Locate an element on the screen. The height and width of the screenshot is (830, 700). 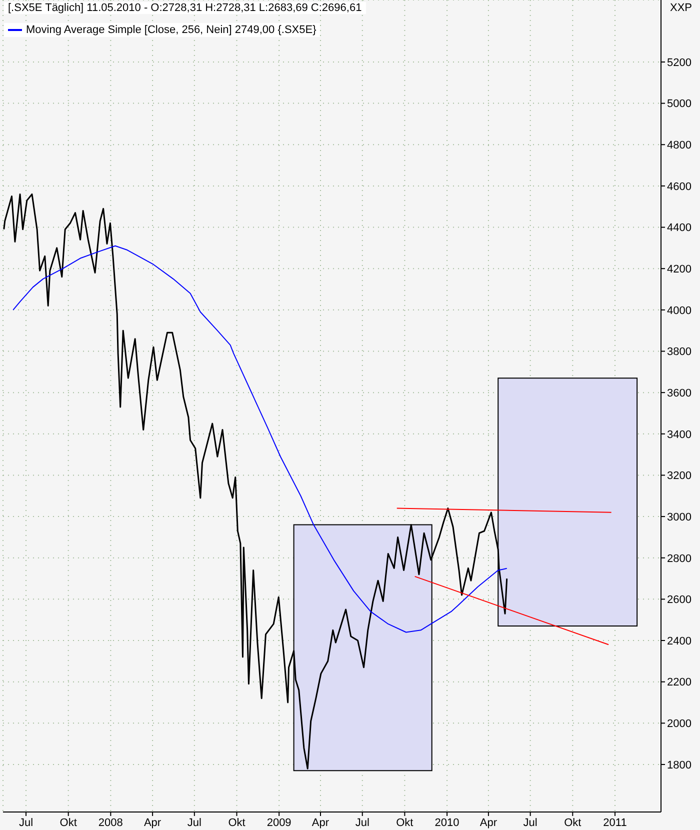
y-tick-label: 2000 is located at coordinates (679, 724).